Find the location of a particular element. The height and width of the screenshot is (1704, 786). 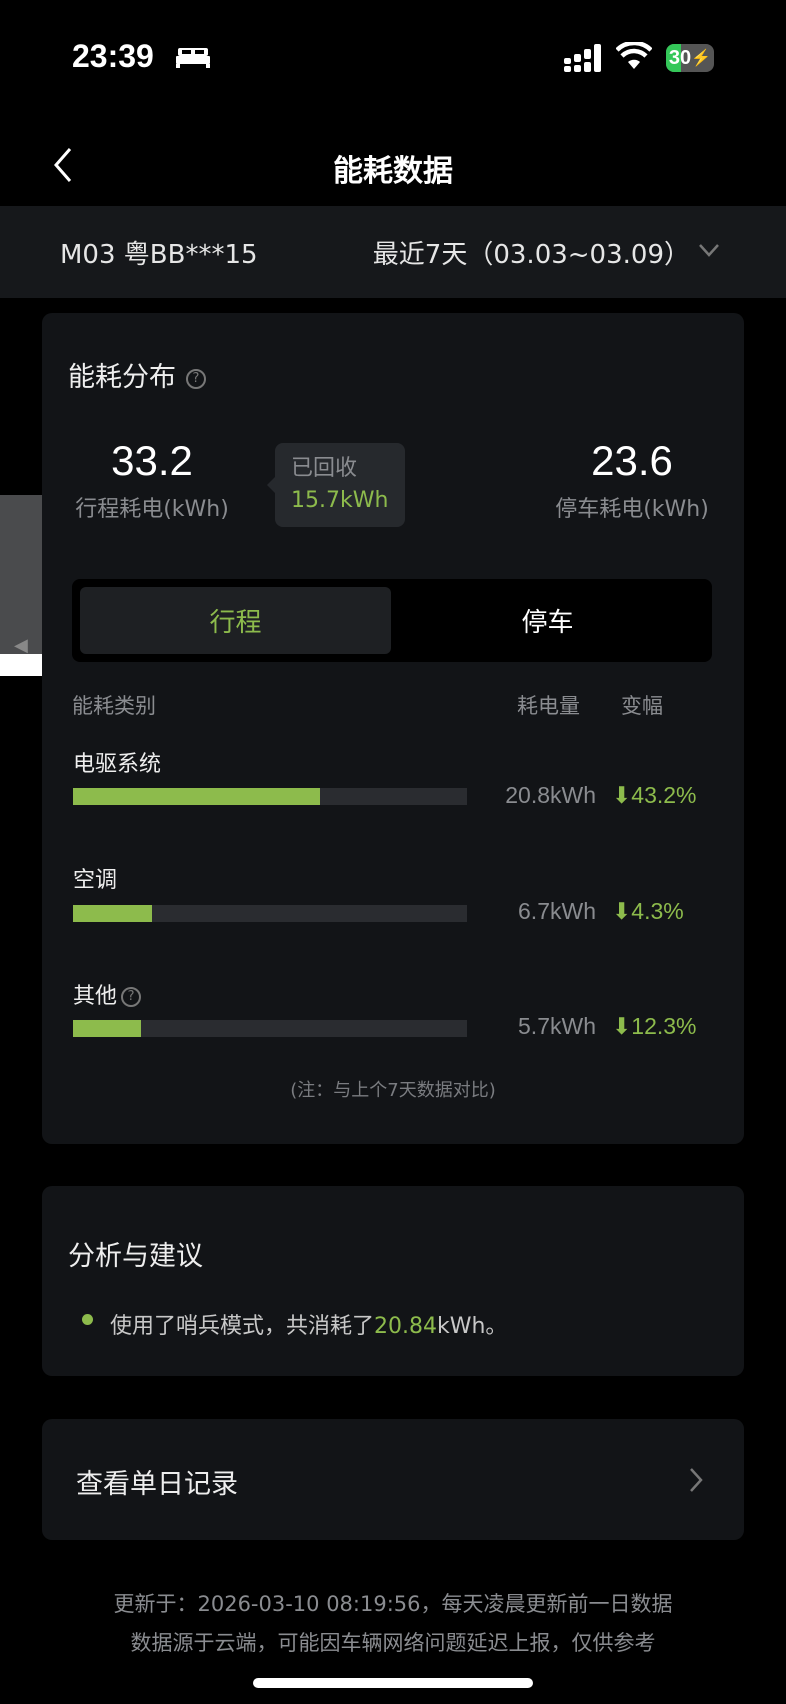

card-title: 能耗分布? is located at coordinates (137, 374).